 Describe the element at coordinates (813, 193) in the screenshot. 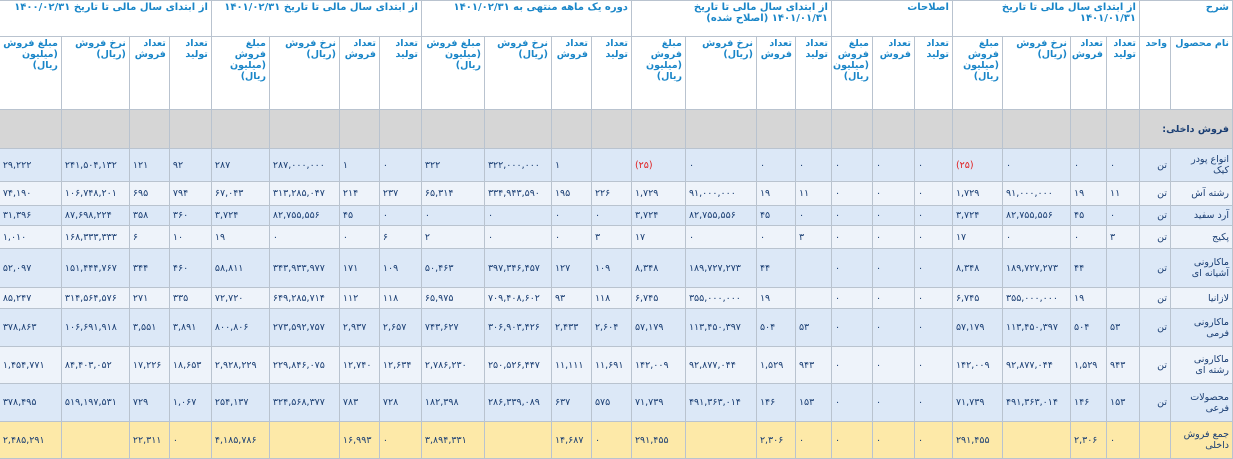

I see `cell: ۱۱` at that location.